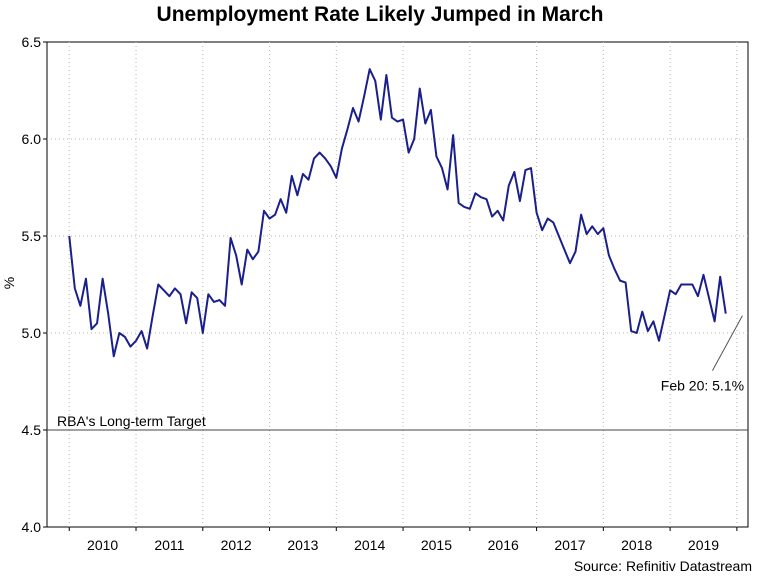  Describe the element at coordinates (569, 545) in the screenshot. I see `x-tick-label: 2017` at that location.